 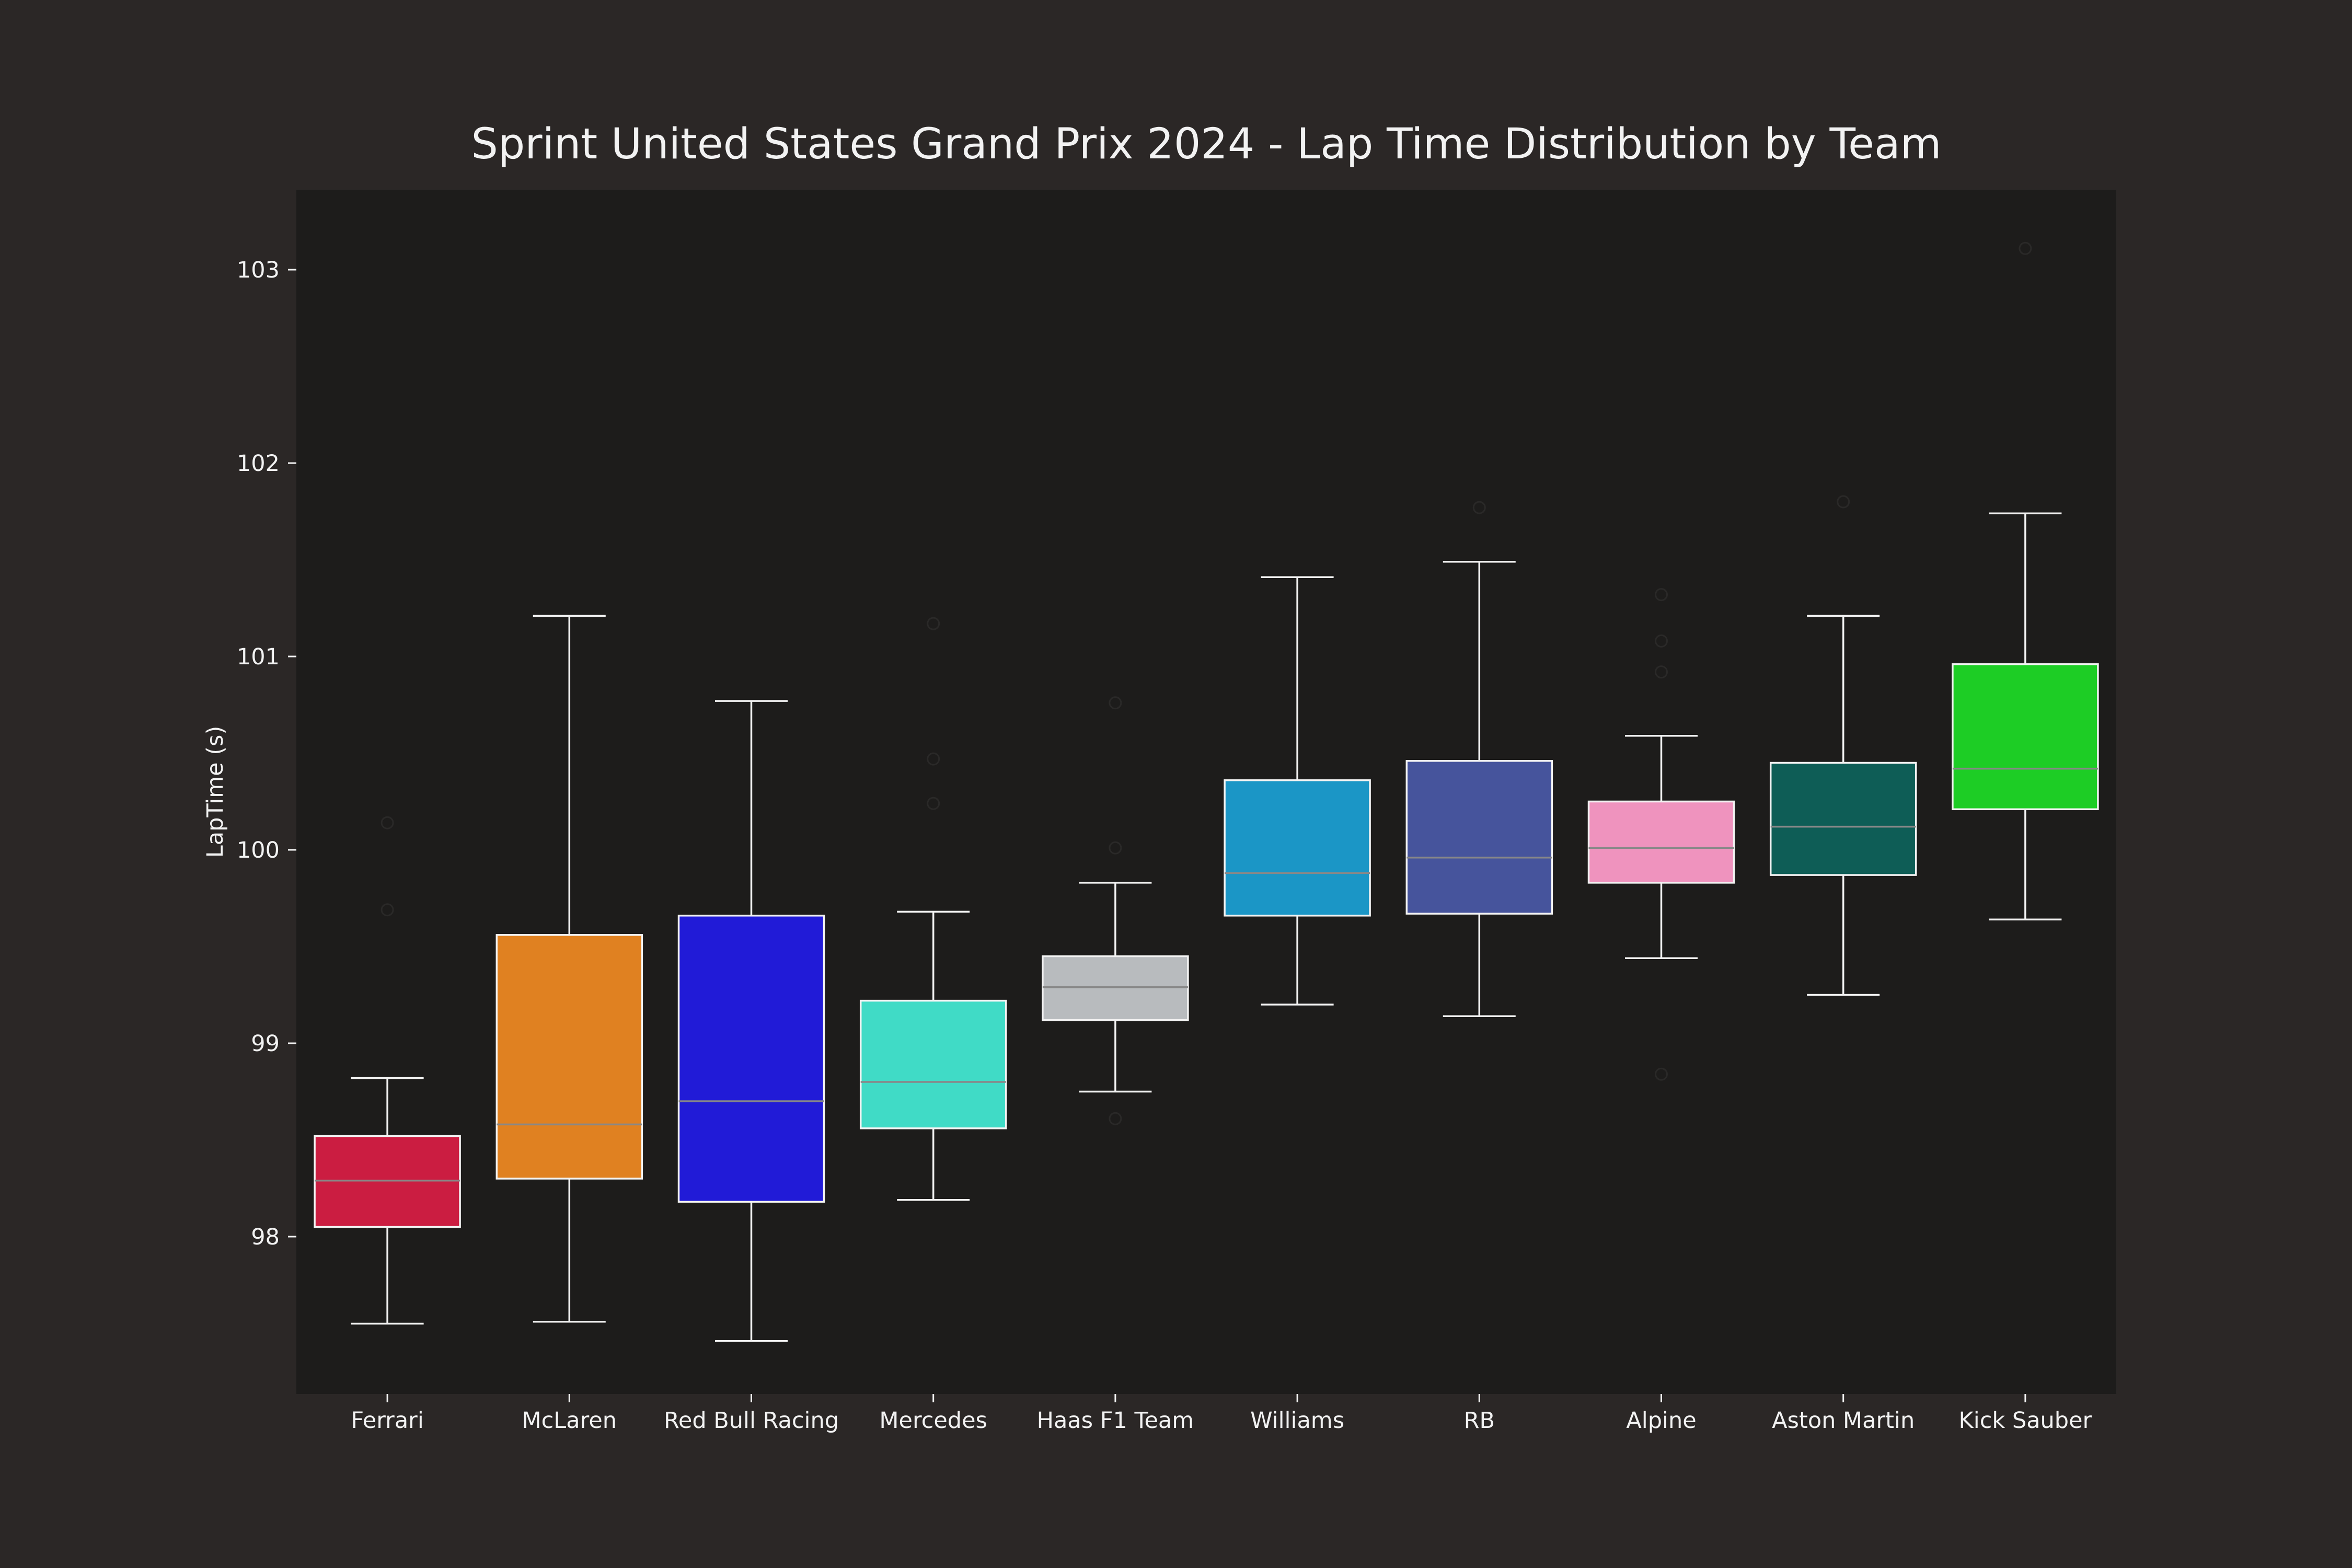 I want to click on box-aston-martin, so click(x=1843, y=745).